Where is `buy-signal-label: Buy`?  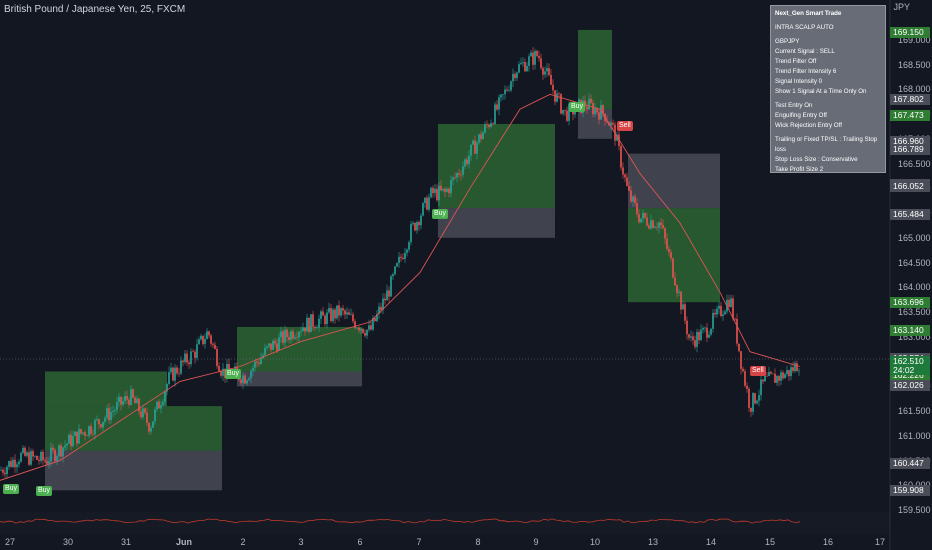 buy-signal-label: Buy is located at coordinates (577, 107).